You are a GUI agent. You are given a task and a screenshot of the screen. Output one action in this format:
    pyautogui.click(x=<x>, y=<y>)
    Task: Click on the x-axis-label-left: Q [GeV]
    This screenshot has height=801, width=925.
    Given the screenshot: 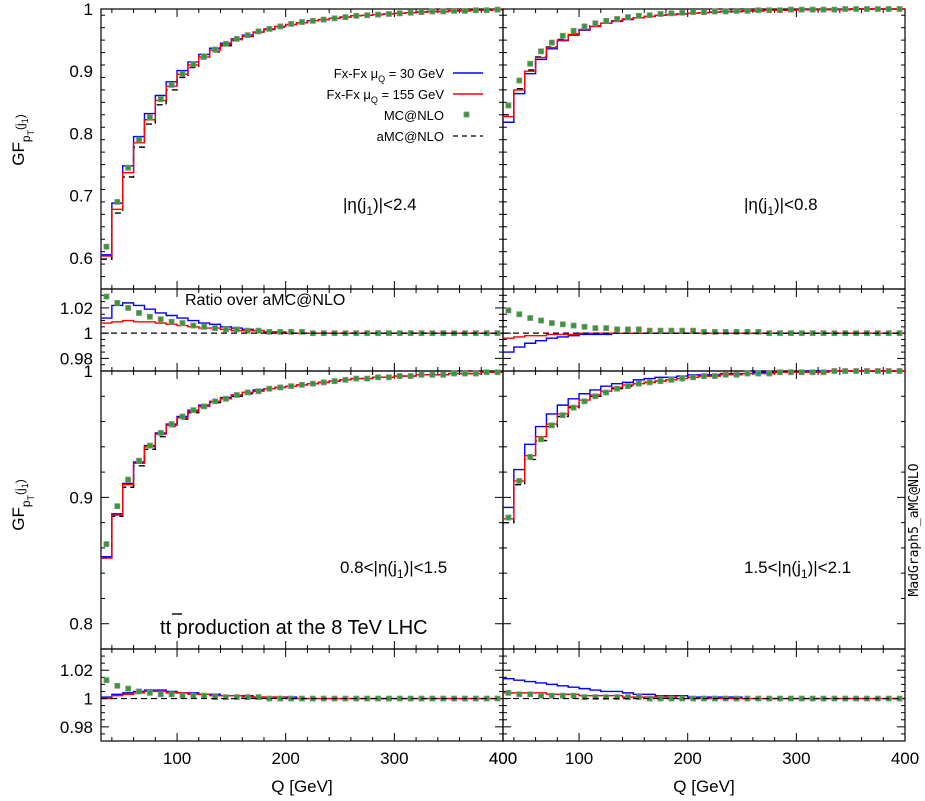 What is the action you would take?
    pyautogui.click(x=301, y=786)
    